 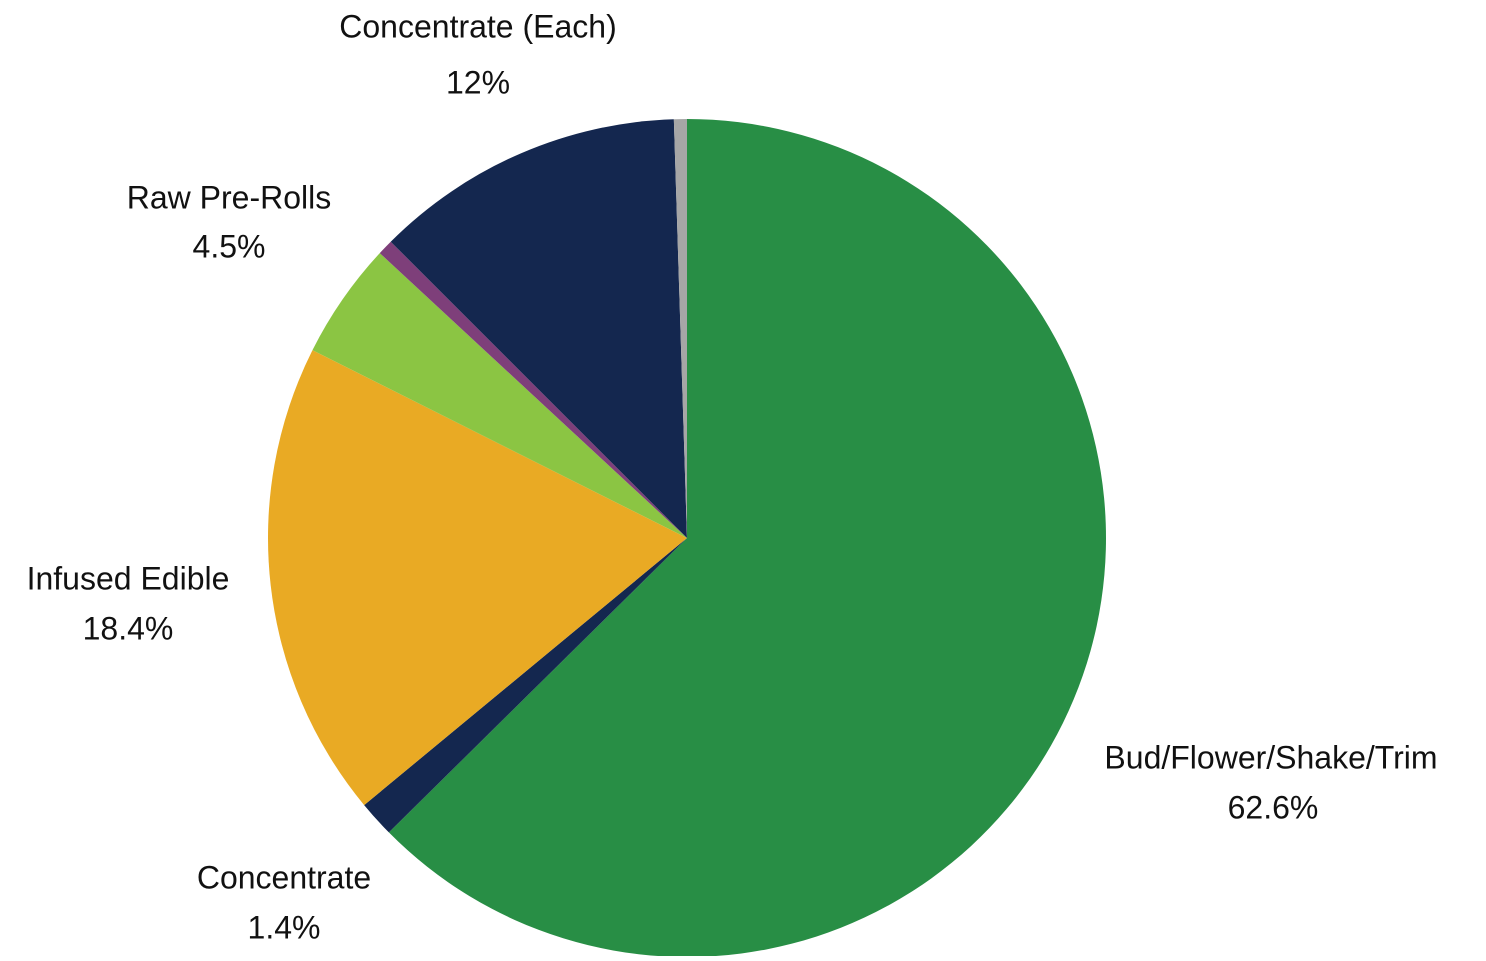 I want to click on slice-label: Raw Pre-Rolls, so click(x=229, y=197).